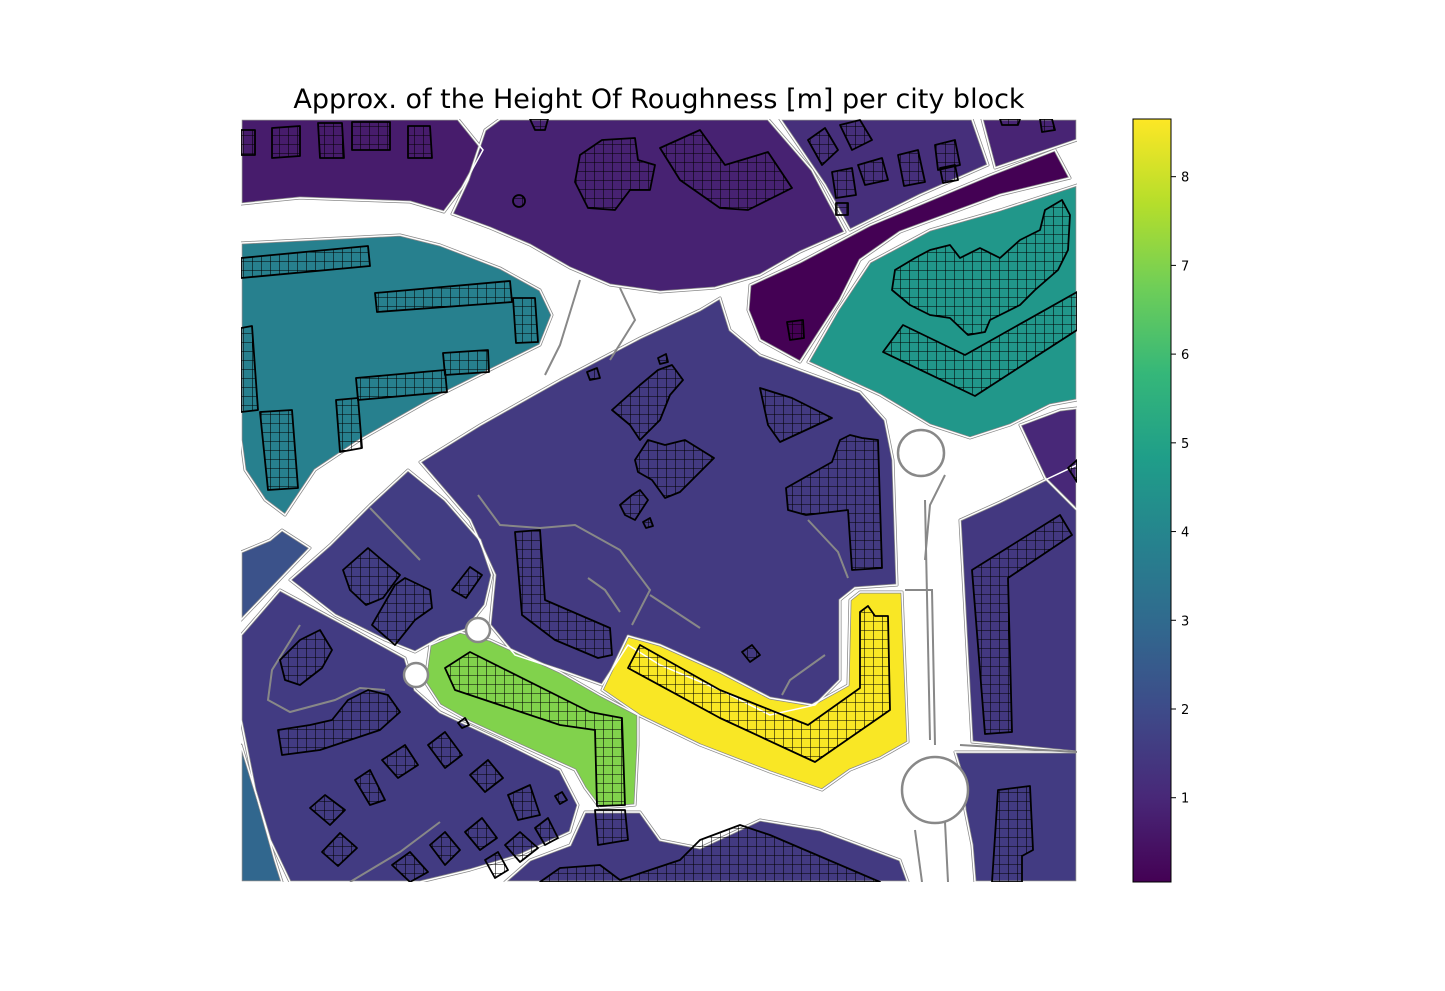  I want to click on roundabout-small-b, so click(416, 675).